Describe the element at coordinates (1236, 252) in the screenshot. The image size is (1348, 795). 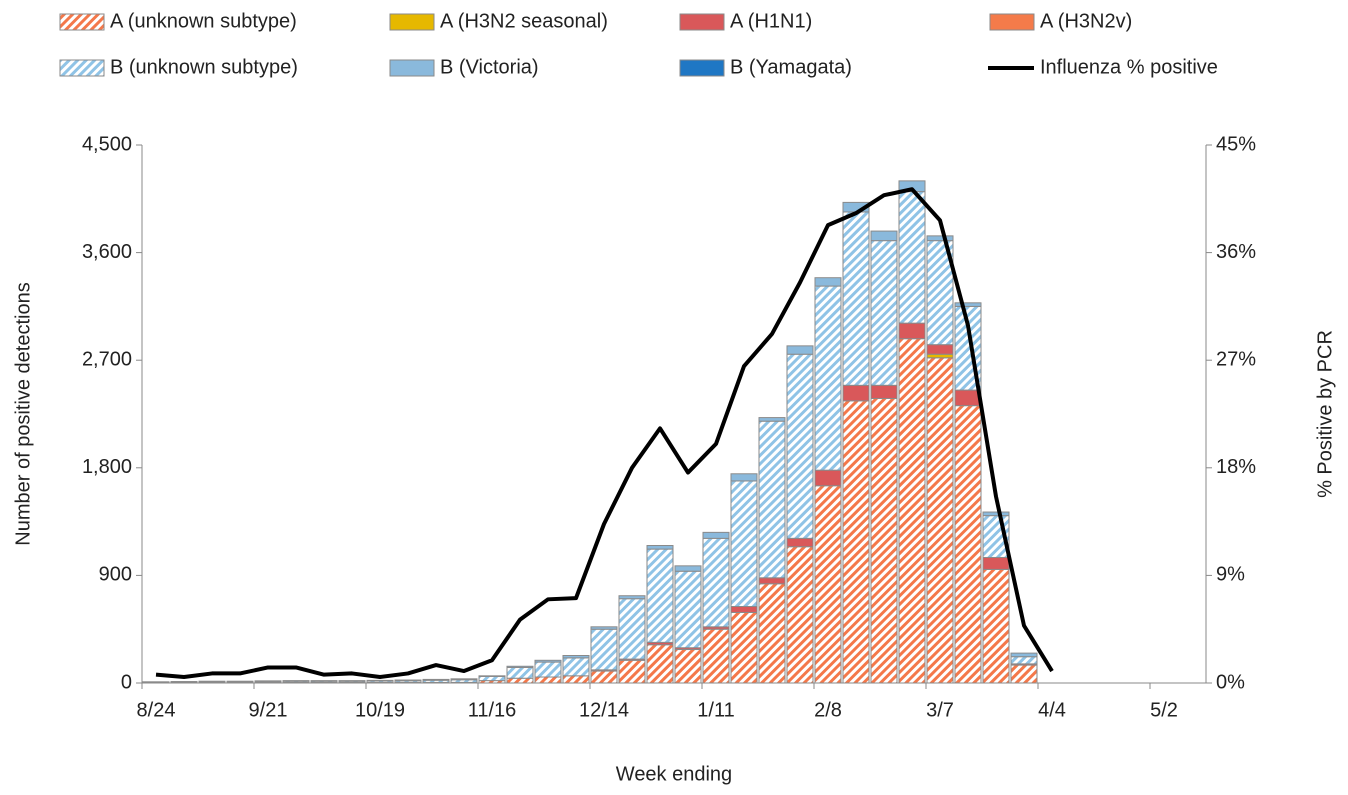
I see `y2-tick-label: 36%` at that location.